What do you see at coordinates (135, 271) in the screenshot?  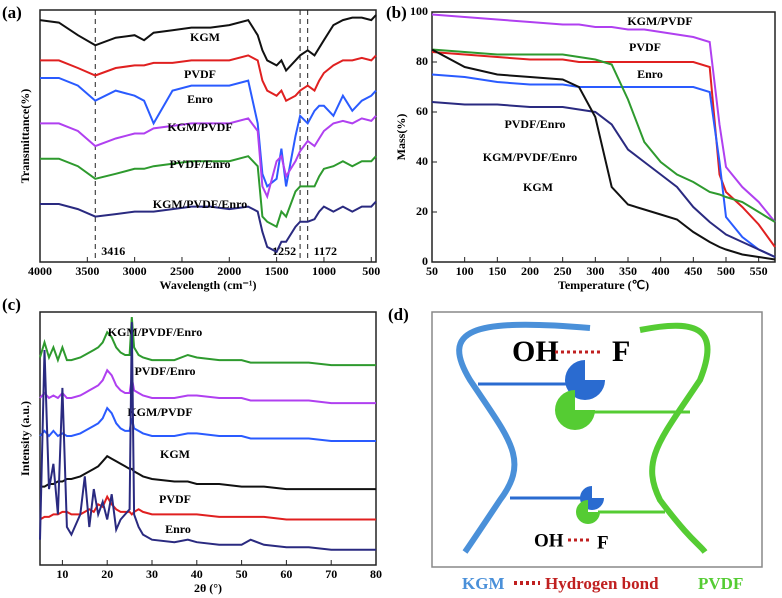 I see `x-tick-label: 3000` at bounding box center [135, 271].